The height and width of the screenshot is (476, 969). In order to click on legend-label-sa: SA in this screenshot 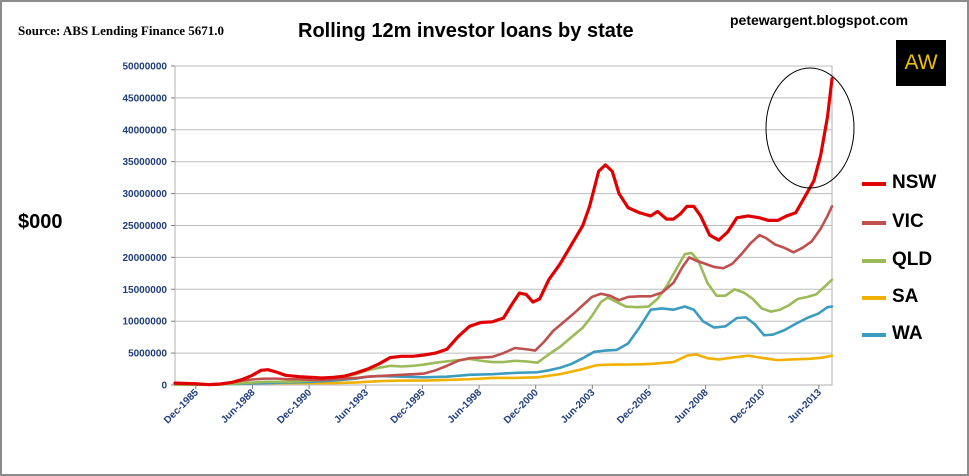, I will do `click(905, 296)`.